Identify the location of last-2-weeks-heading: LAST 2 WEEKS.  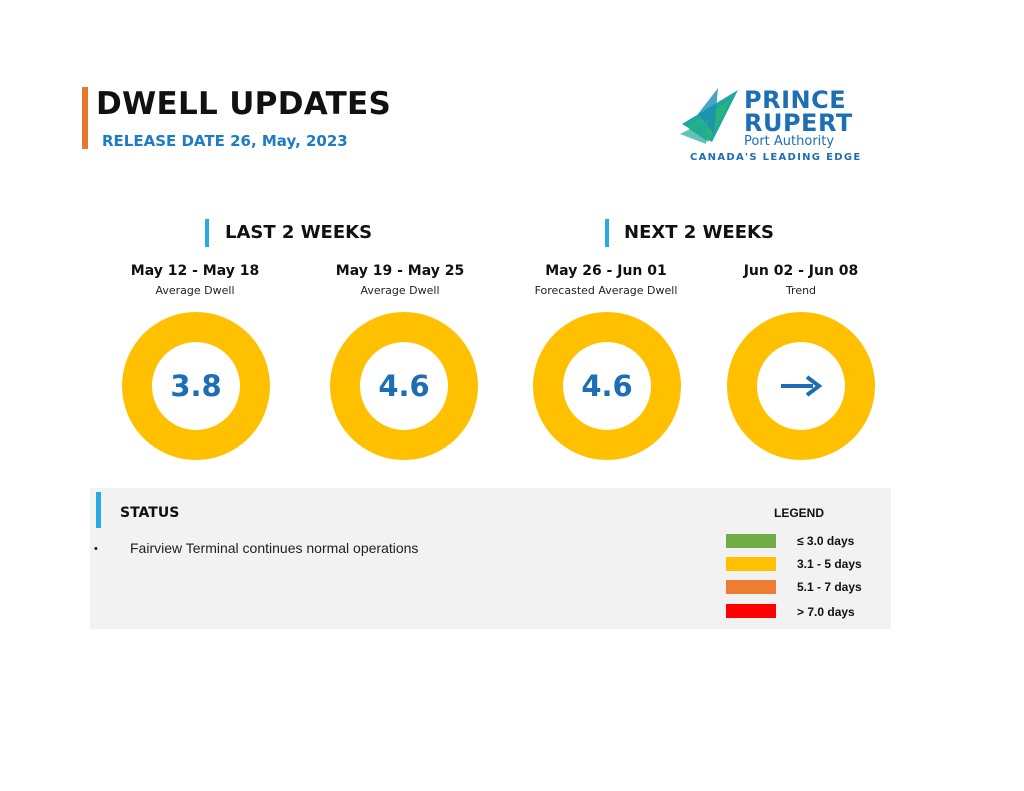
(299, 232).